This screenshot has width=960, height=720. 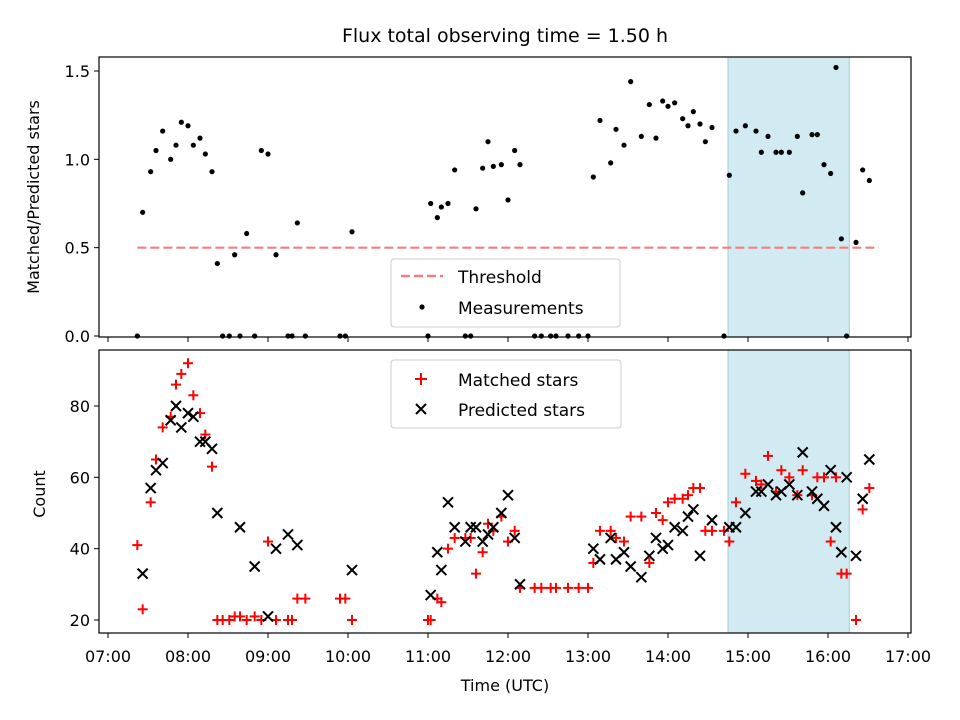 I want to click on y-tick-label: 20, so click(x=80, y=620).